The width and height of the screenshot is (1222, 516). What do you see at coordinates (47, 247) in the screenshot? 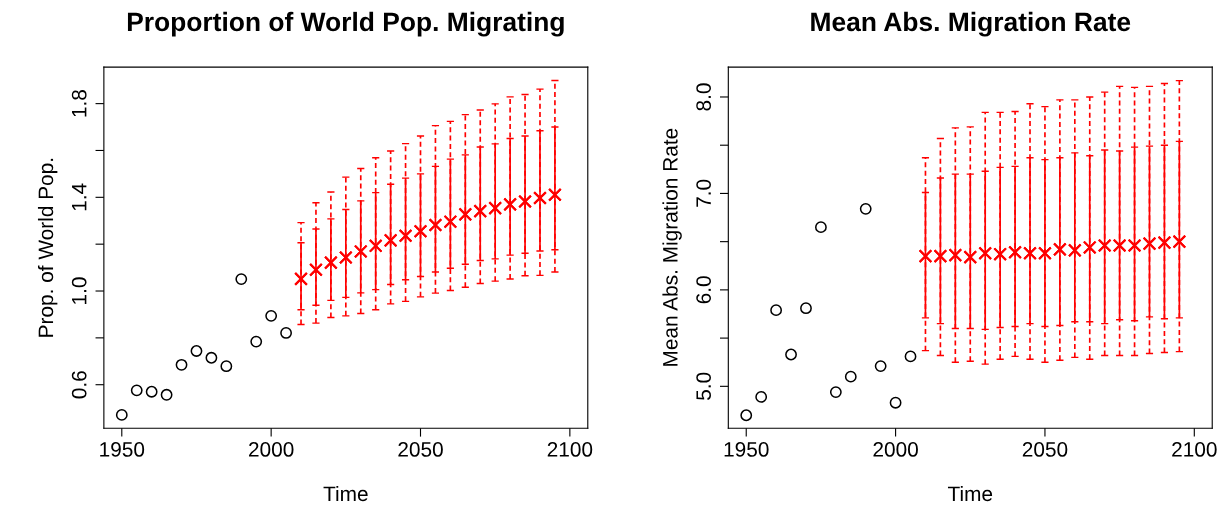
I see `y-axis-title: Prop. of World Pop.` at bounding box center [47, 247].